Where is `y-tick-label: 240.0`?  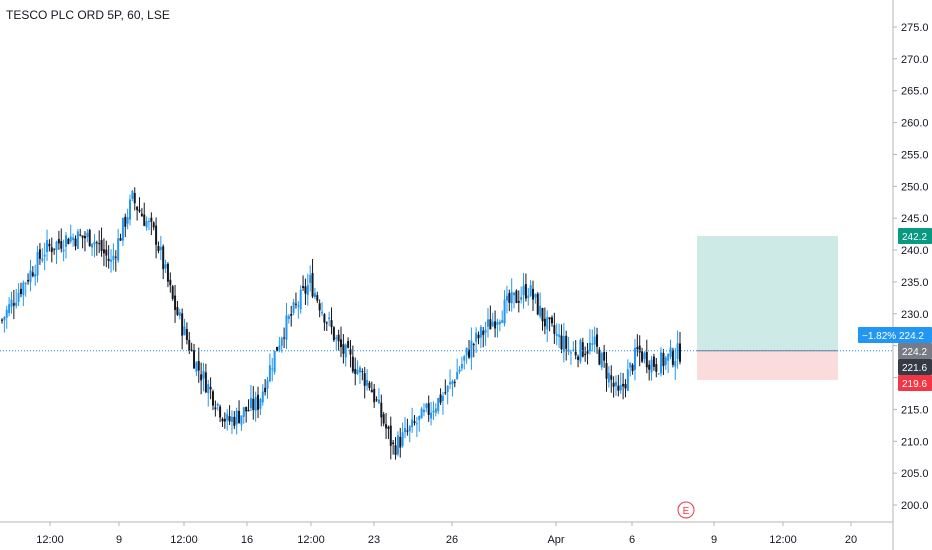
y-tick-label: 240.0 is located at coordinates (915, 251).